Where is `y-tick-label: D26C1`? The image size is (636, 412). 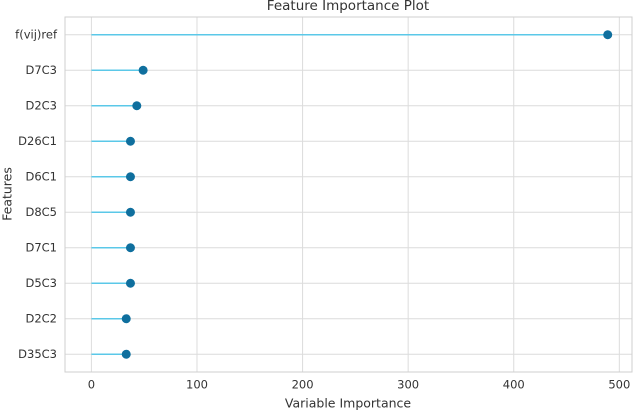
y-tick-label: D26C1 is located at coordinates (37, 141).